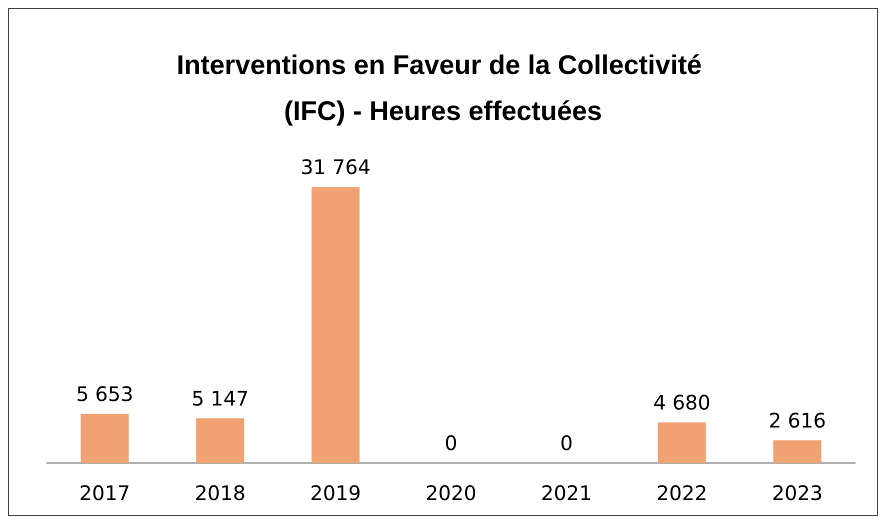 This screenshot has width=888, height=526. What do you see at coordinates (220, 493) in the screenshot?
I see `x-tick-label: 2018` at bounding box center [220, 493].